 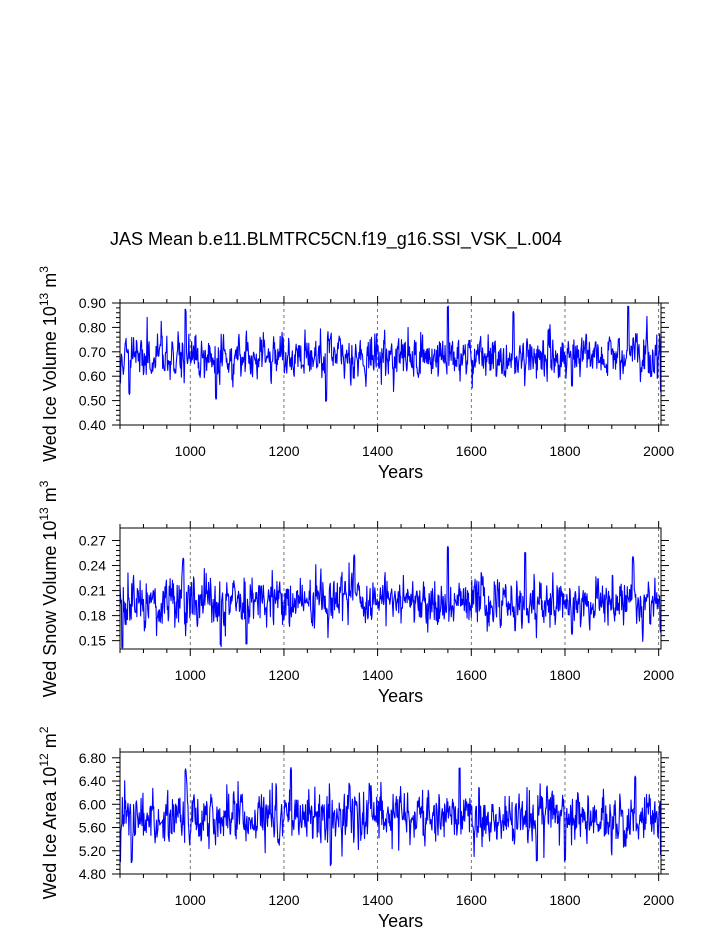 I want to click on y-tick-label: 0.50, so click(x=92, y=401).